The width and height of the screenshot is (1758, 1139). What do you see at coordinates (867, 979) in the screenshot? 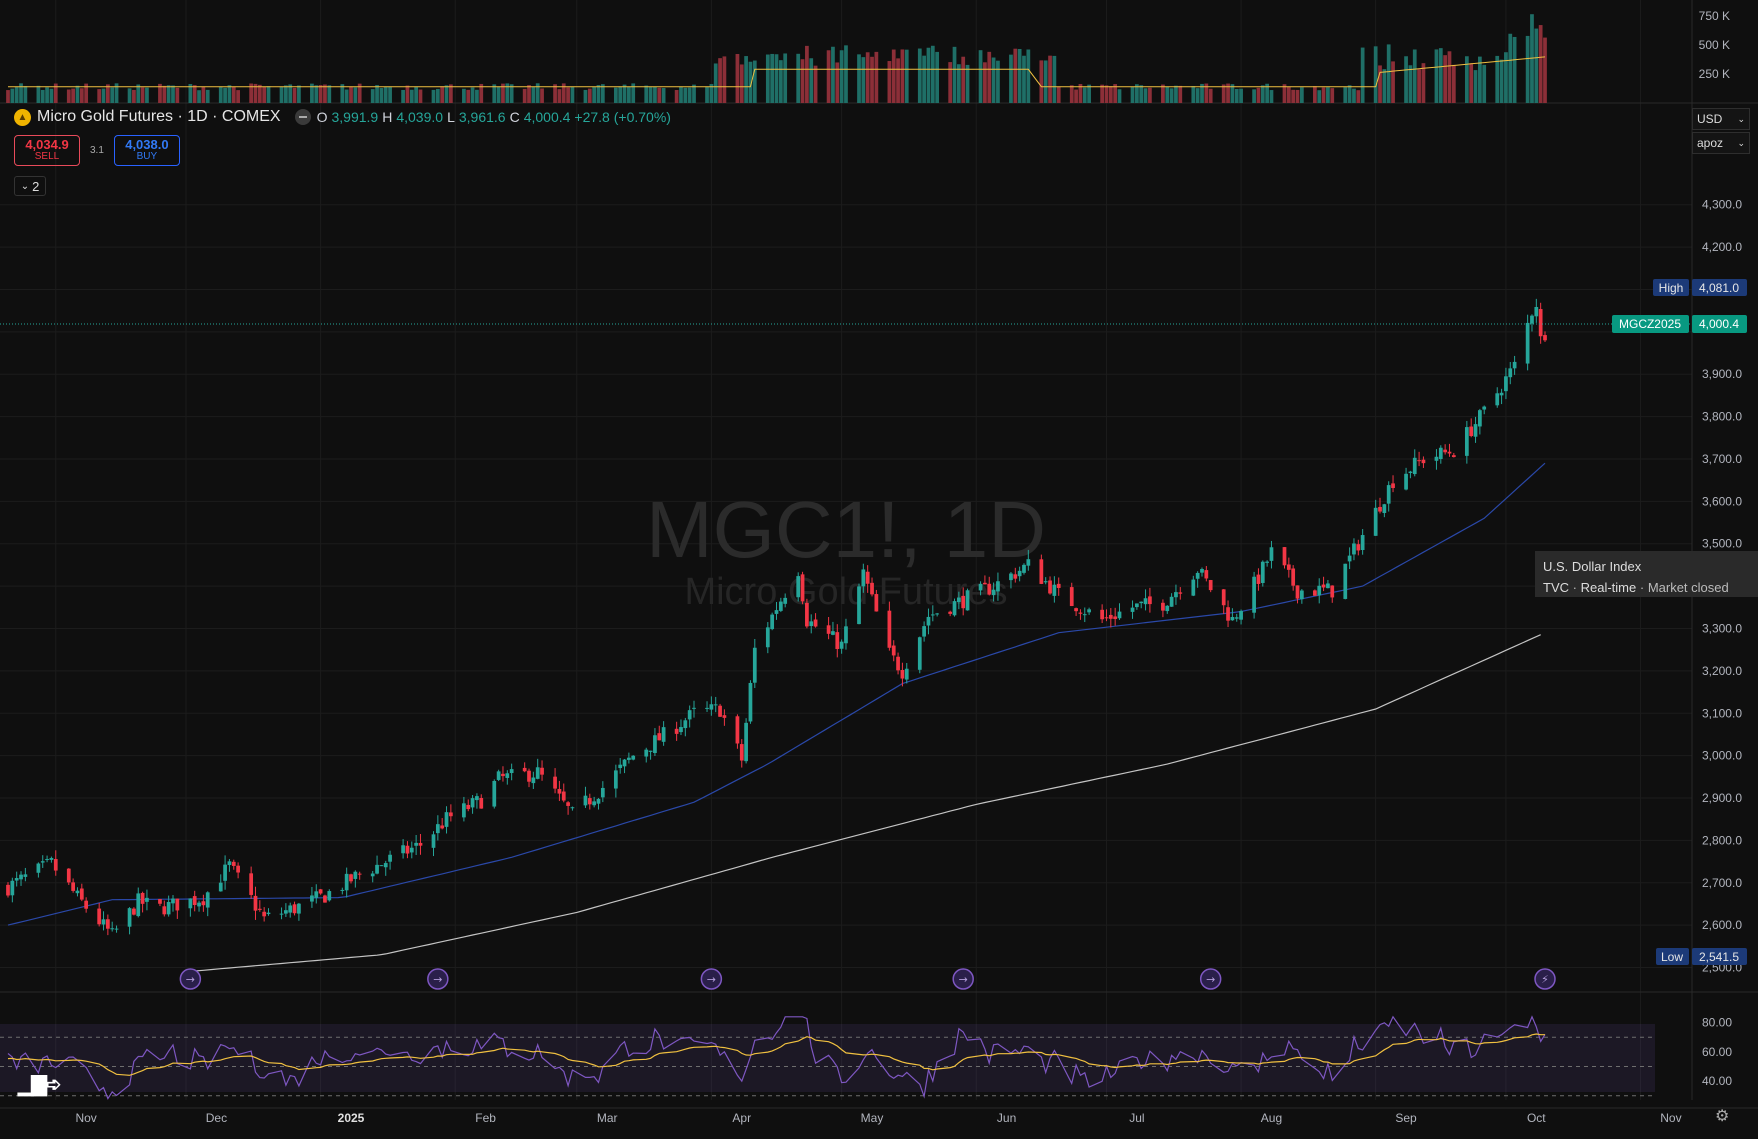
I see `event-markers: → → → → → ⚡` at bounding box center [867, 979].